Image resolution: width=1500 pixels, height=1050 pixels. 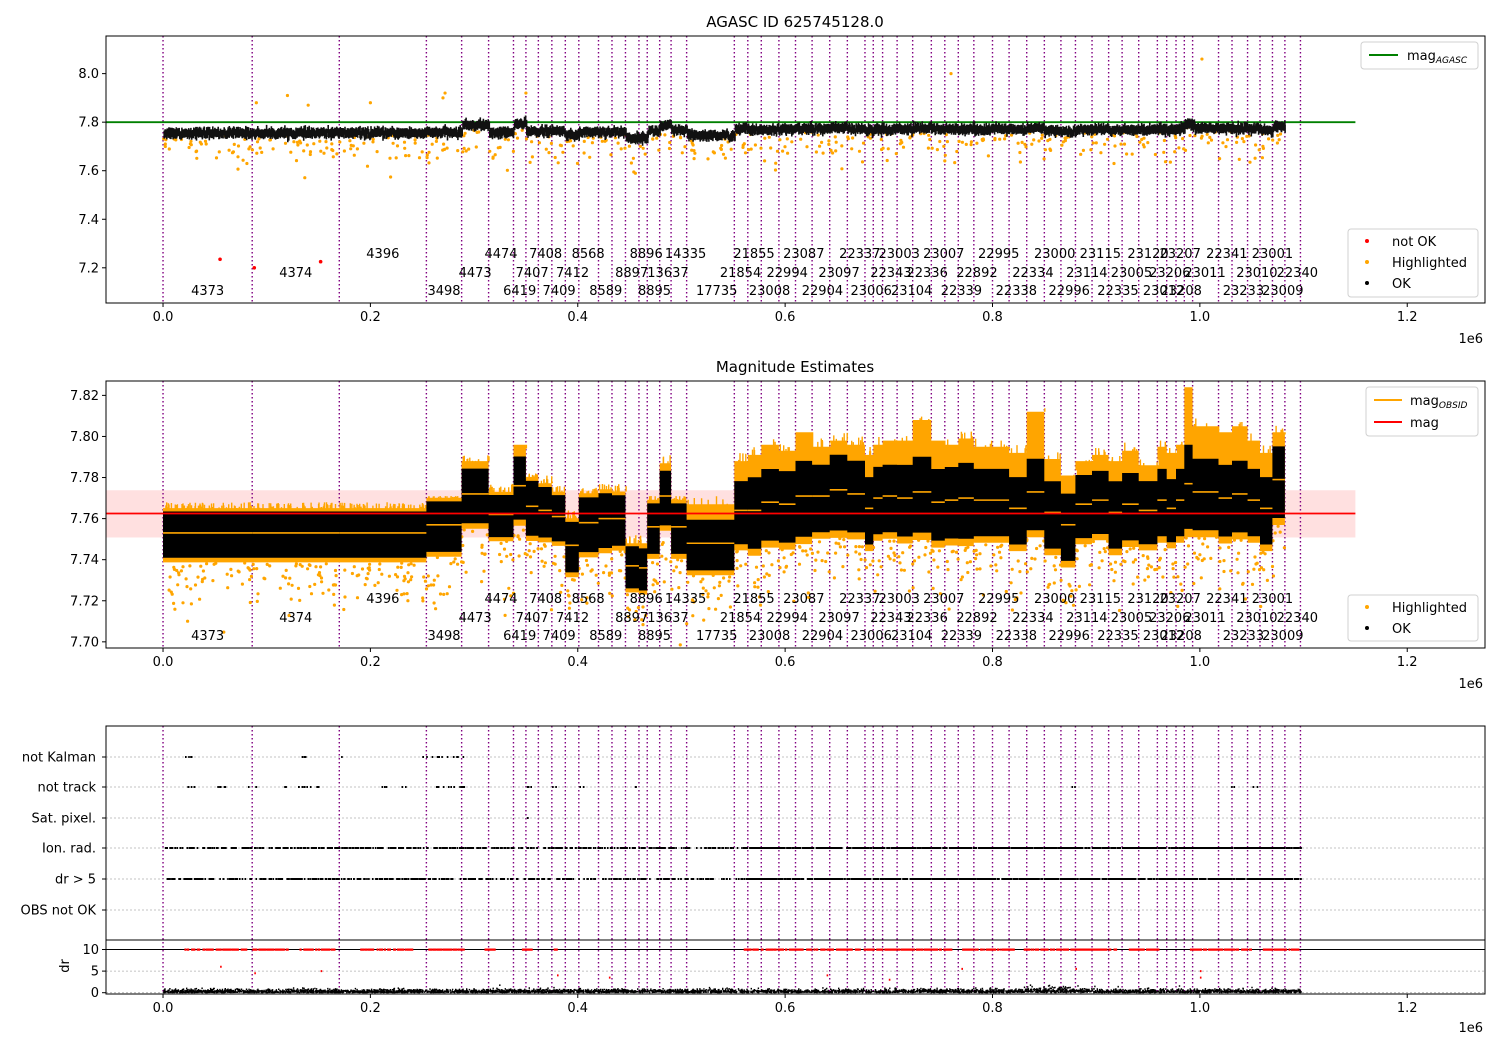 What do you see at coordinates (532, 273) in the screenshot?
I see `obsid-label: 7407` at bounding box center [532, 273].